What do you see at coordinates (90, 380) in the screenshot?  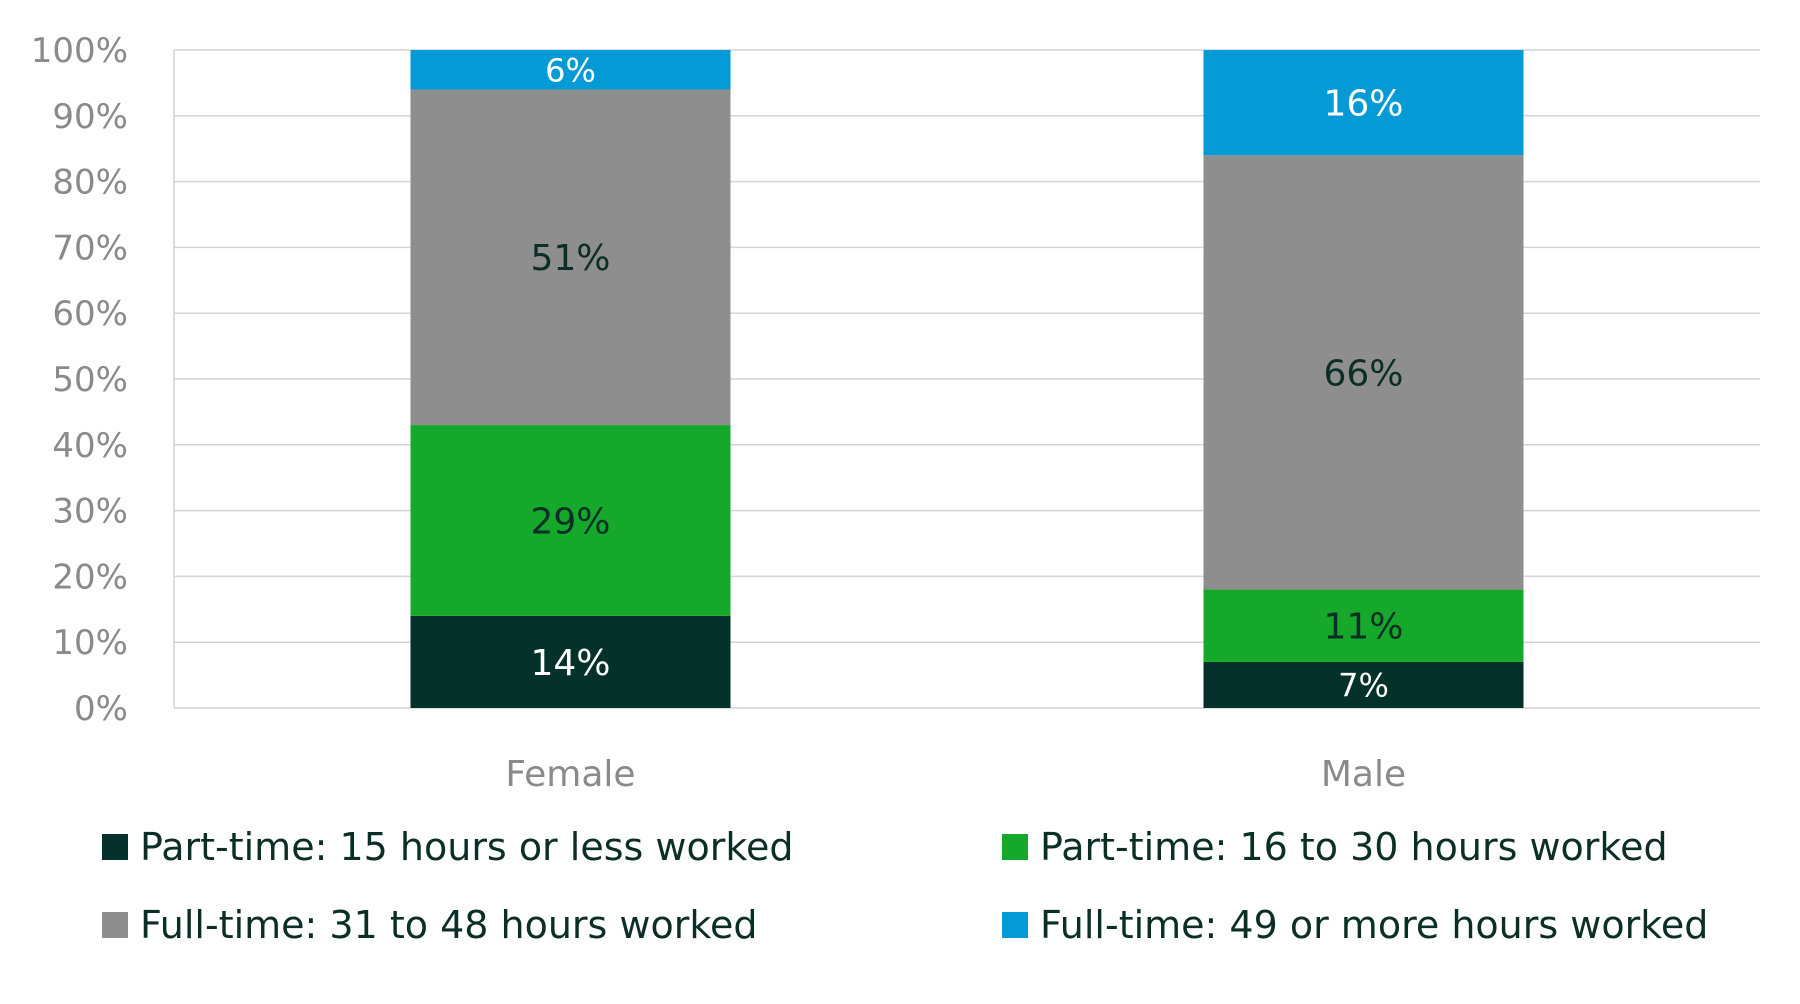 I see `y-tick-label: 50%` at bounding box center [90, 380].